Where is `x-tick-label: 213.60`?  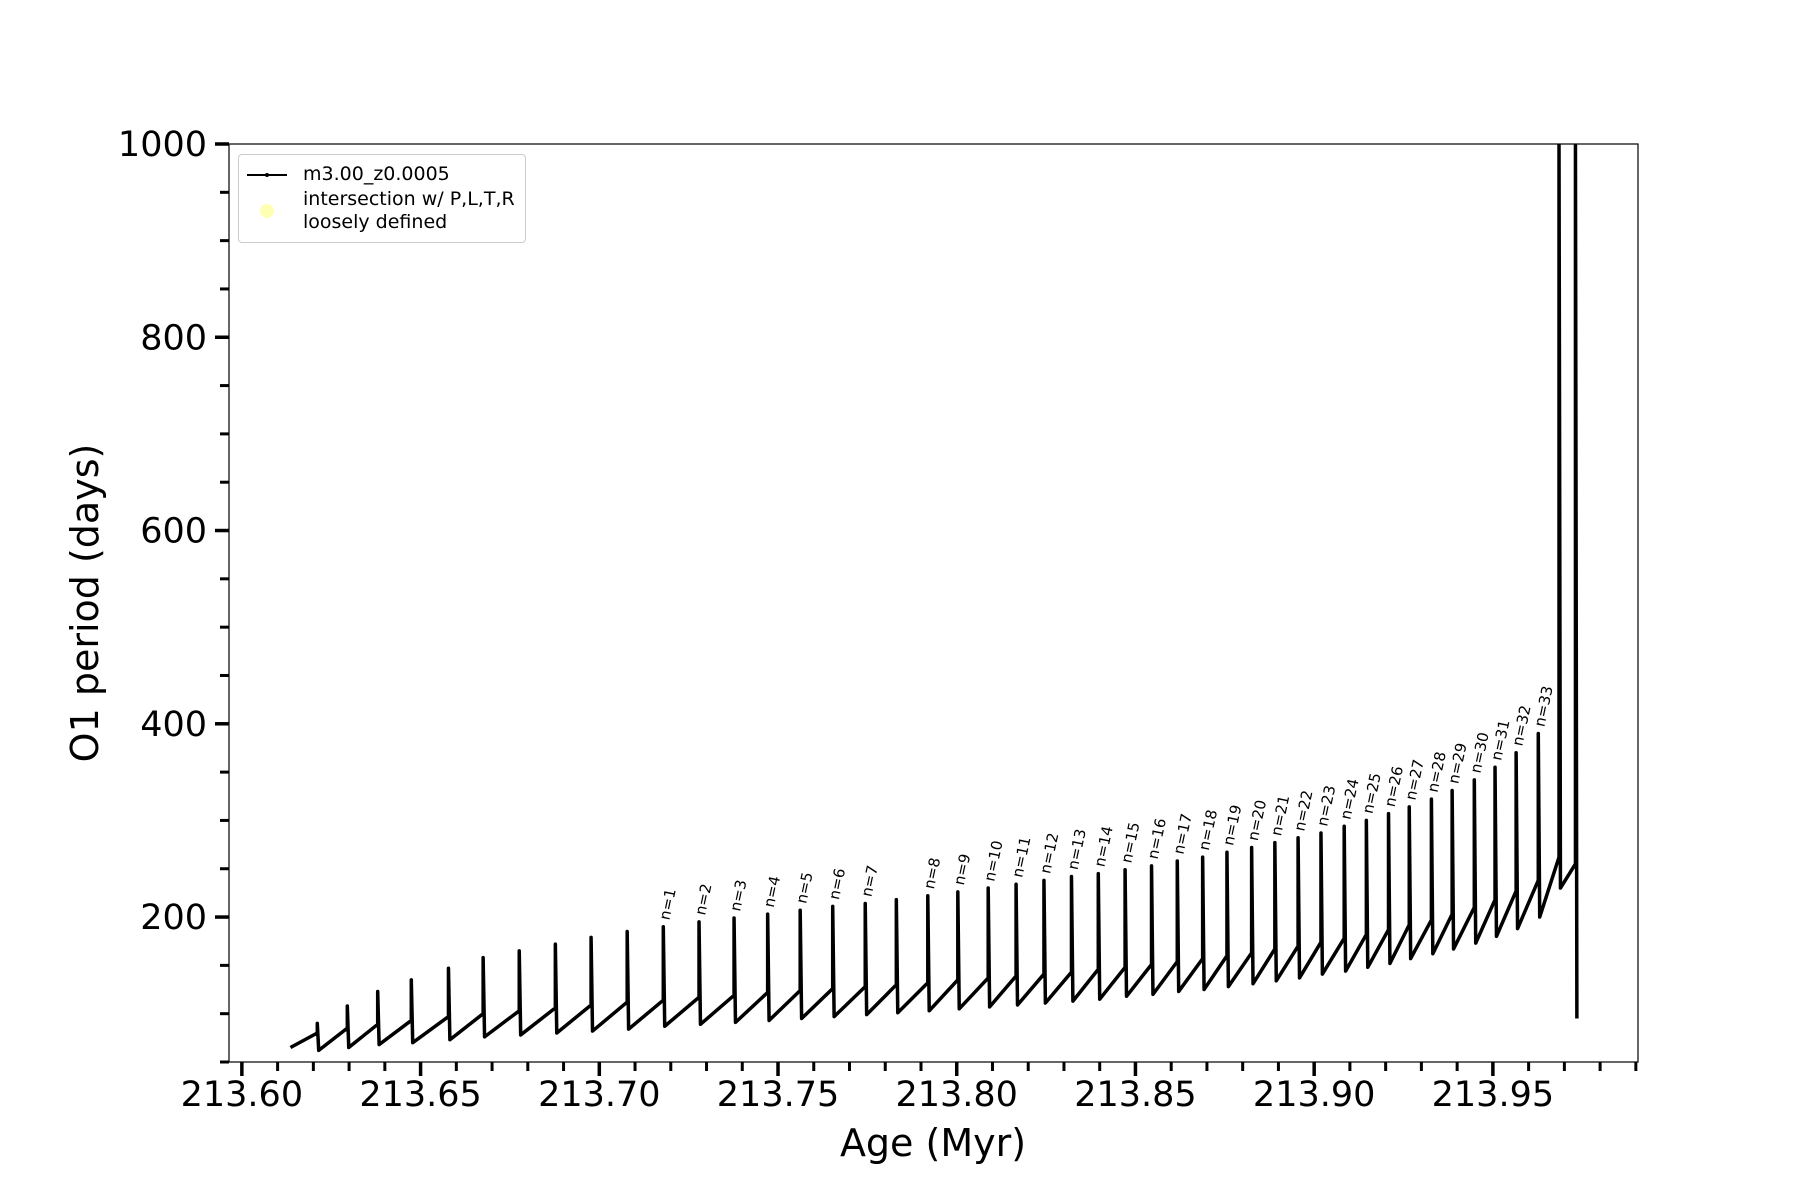
x-tick-label: 213.60 is located at coordinates (242, 1095).